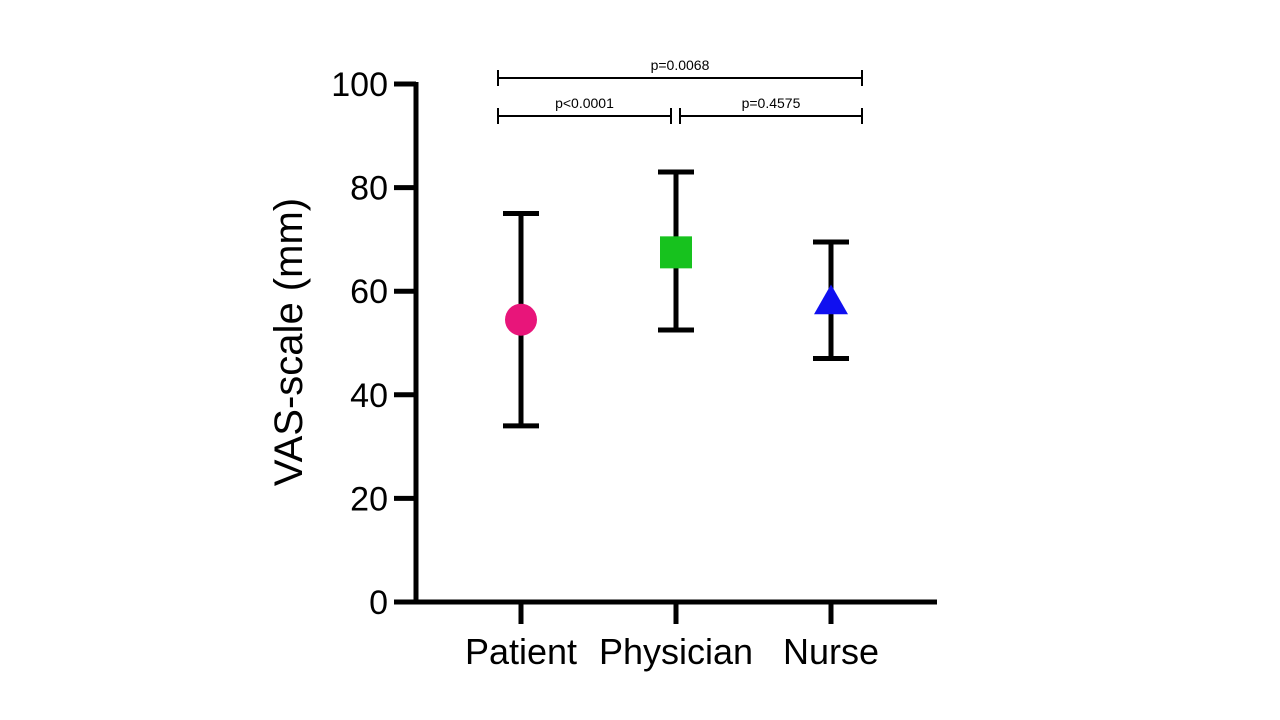 This screenshot has width=1280, height=720. What do you see at coordinates (676, 286) in the screenshot?
I see `data-points` at bounding box center [676, 286].